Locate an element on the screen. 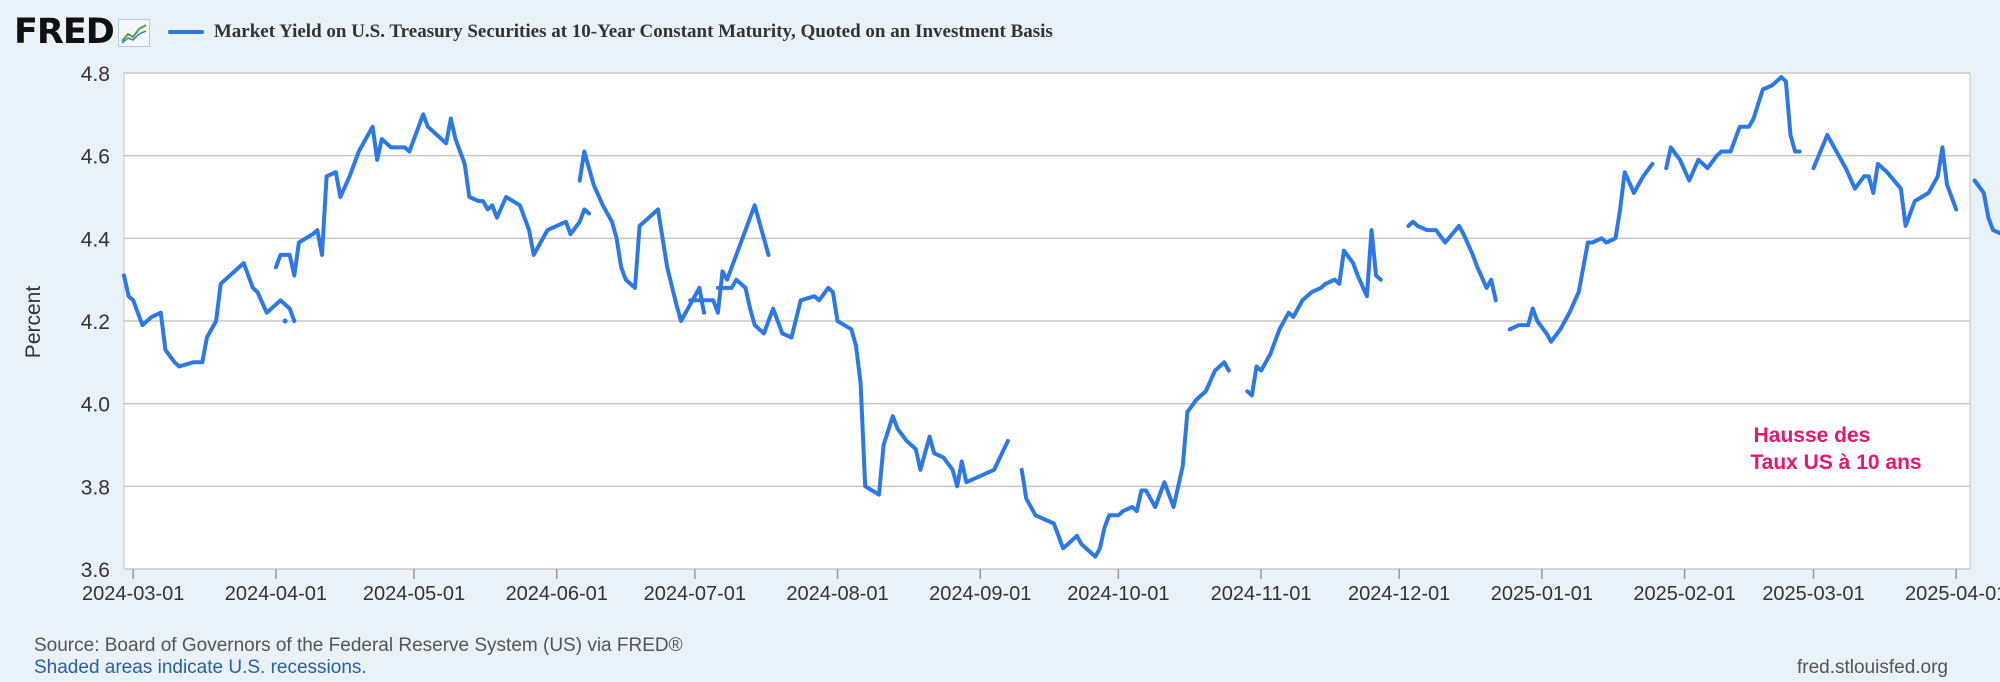 This screenshot has height=682, width=2000. x-tick-label: 2024-06-01 is located at coordinates (557, 594).